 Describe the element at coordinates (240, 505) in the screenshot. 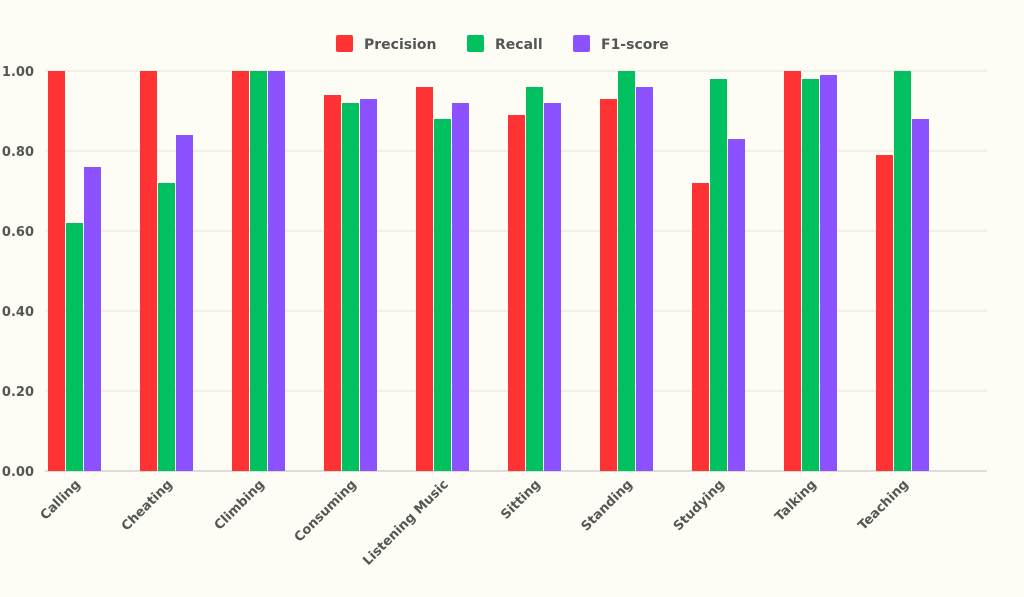

I see `x-tick-label: Climbing` at that location.